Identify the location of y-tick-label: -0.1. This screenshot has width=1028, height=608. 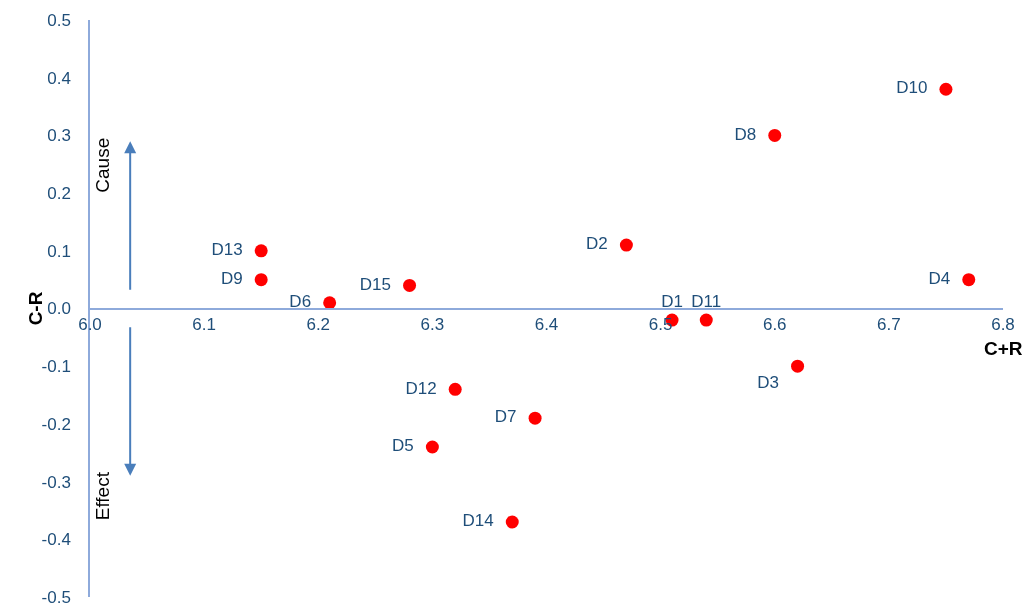
(56, 367).